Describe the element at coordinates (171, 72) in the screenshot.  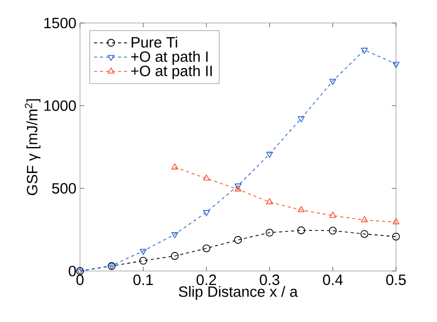
I see `legend-label: +O at path II` at that location.